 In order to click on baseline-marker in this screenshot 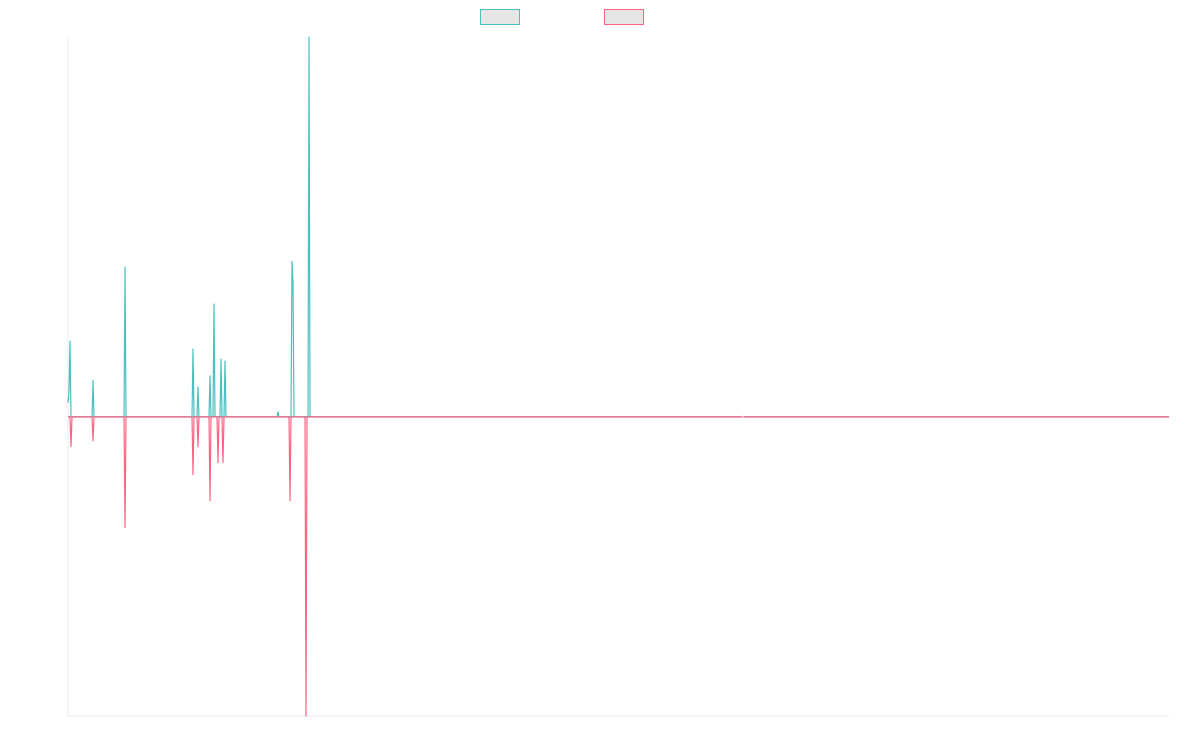, I will do `click(743, 417)`.